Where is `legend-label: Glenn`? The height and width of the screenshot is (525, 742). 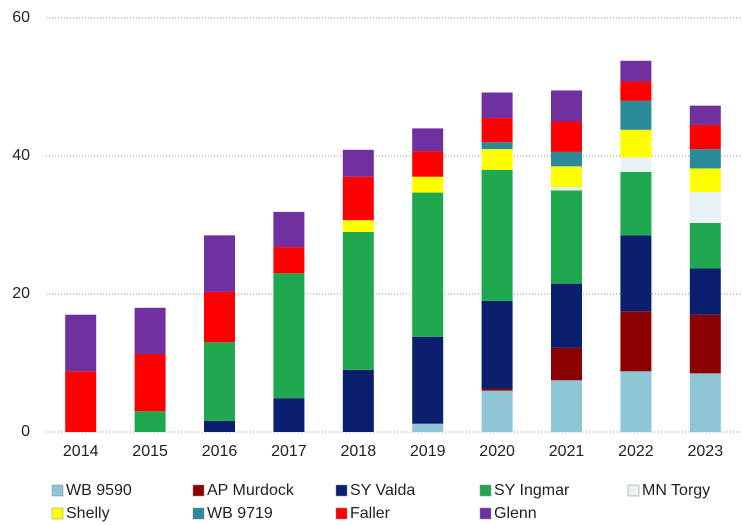 legend-label: Glenn is located at coordinates (515, 513).